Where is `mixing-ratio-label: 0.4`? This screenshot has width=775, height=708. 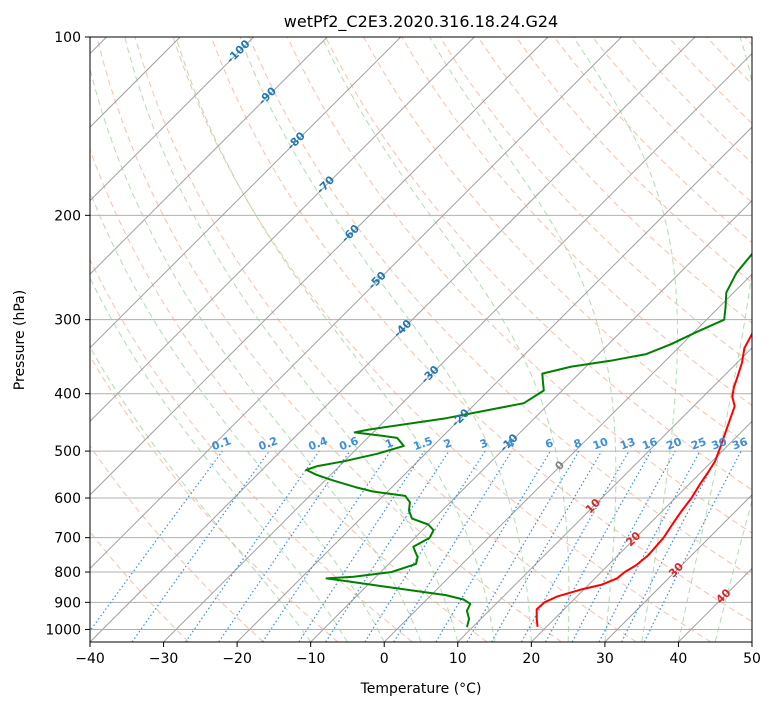 mixing-ratio-label: 0.4 is located at coordinates (318, 443).